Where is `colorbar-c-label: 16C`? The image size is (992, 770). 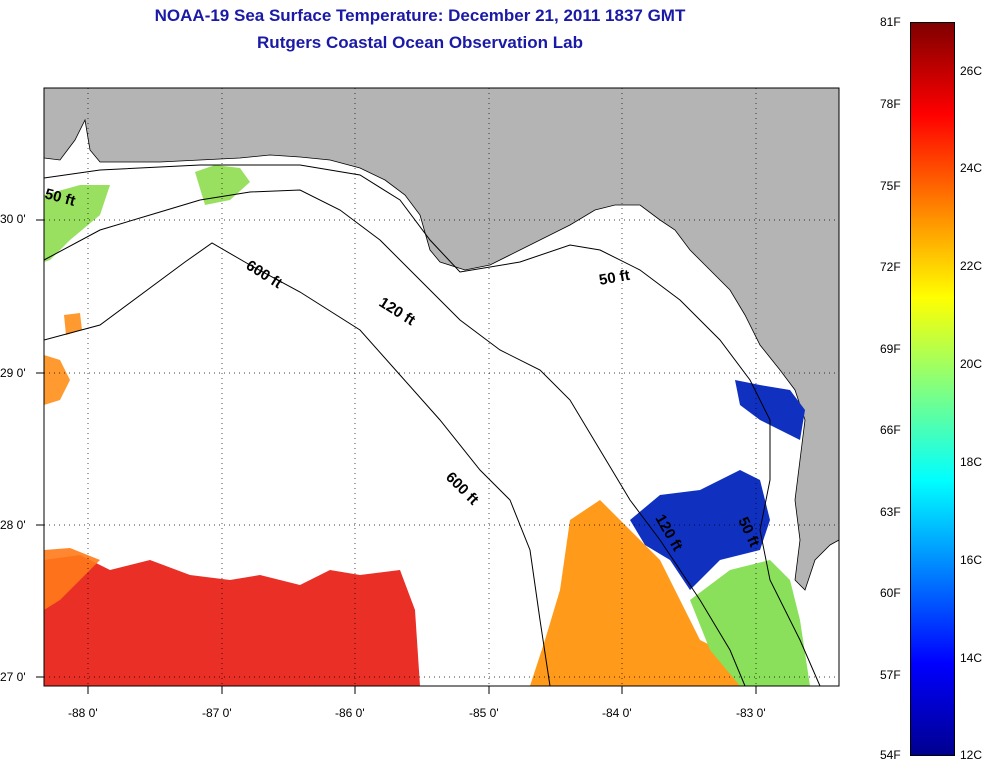
colorbar-c-label: 16C is located at coordinates (971, 560).